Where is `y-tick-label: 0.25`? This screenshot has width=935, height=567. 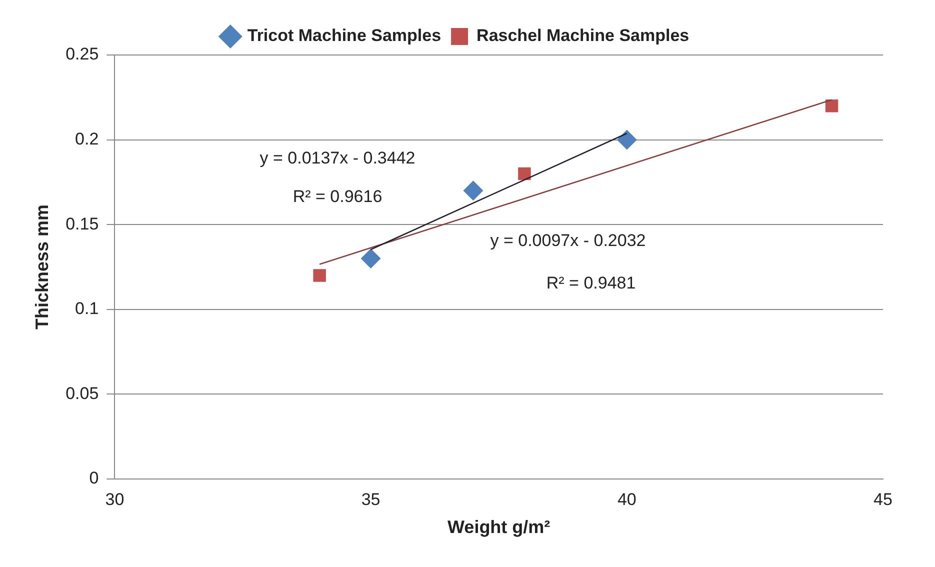
y-tick-label: 0.25 is located at coordinates (82, 54).